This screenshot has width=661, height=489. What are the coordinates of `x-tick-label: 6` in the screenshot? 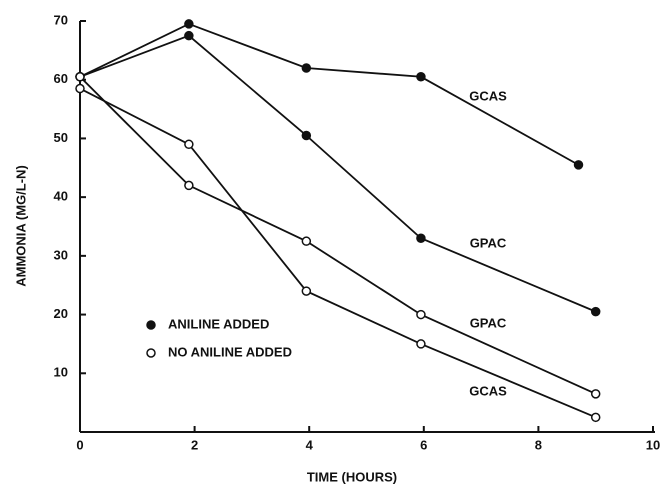 It's located at (423, 444).